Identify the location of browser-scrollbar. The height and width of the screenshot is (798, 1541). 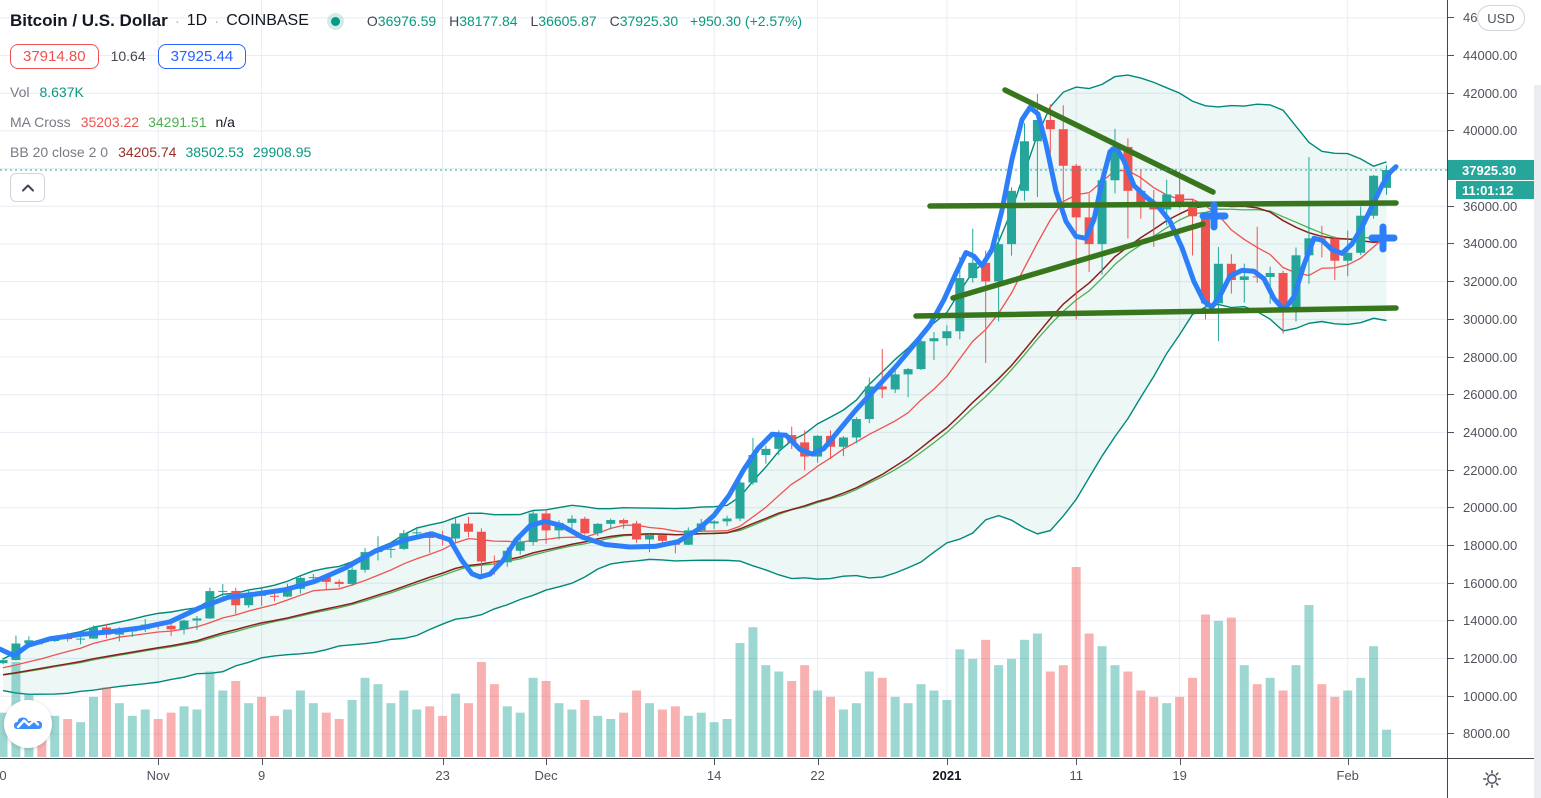
(1537, 441).